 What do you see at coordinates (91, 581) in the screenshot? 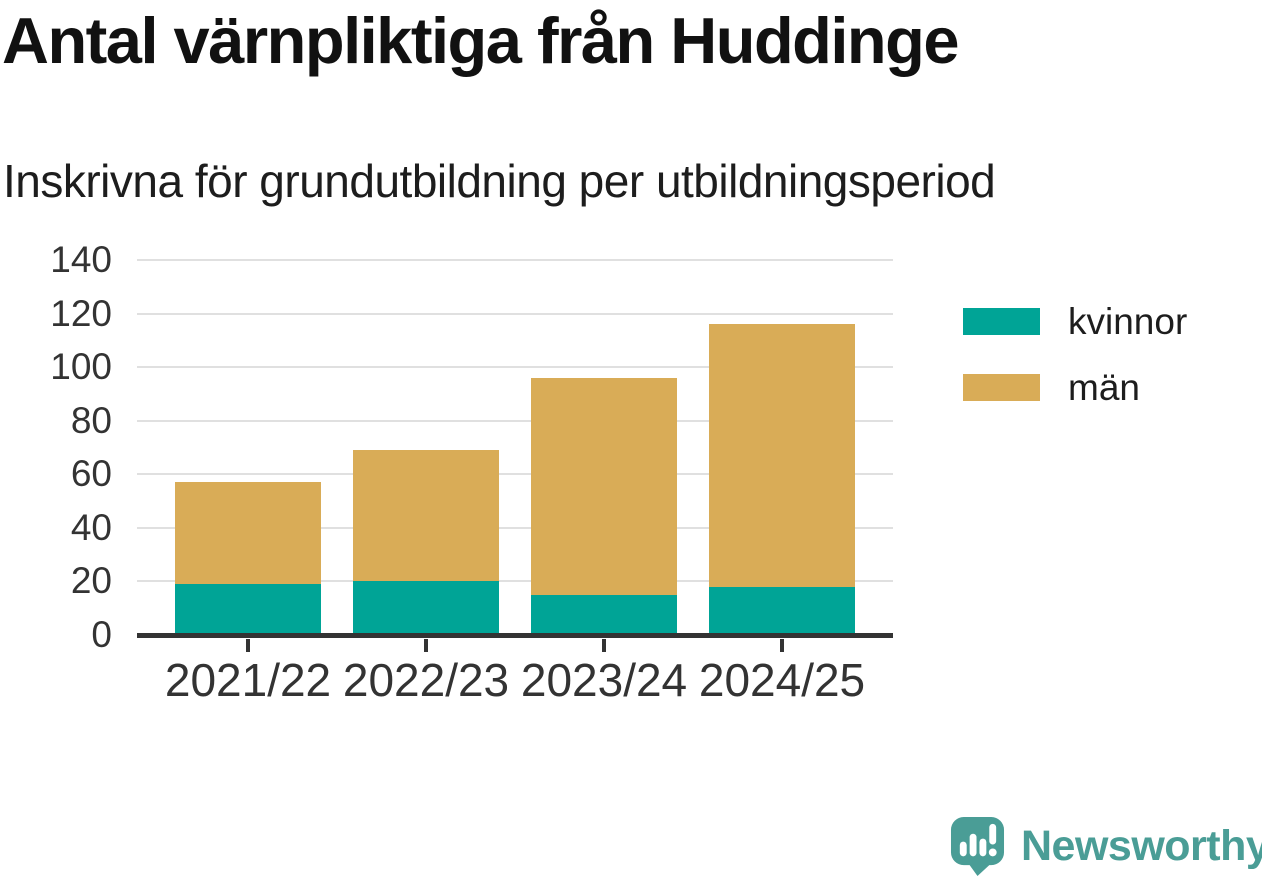
I see `y-tick-label: 20` at bounding box center [91, 581].